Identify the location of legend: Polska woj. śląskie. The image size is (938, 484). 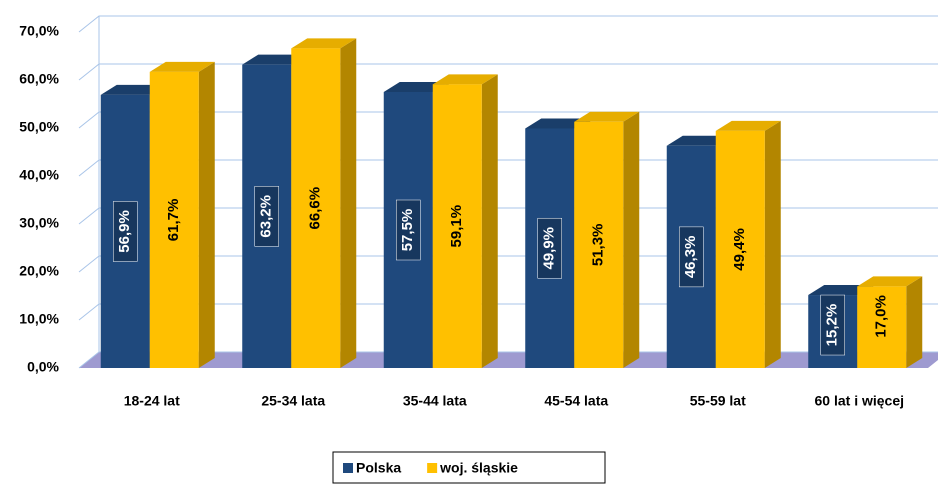
(469, 467).